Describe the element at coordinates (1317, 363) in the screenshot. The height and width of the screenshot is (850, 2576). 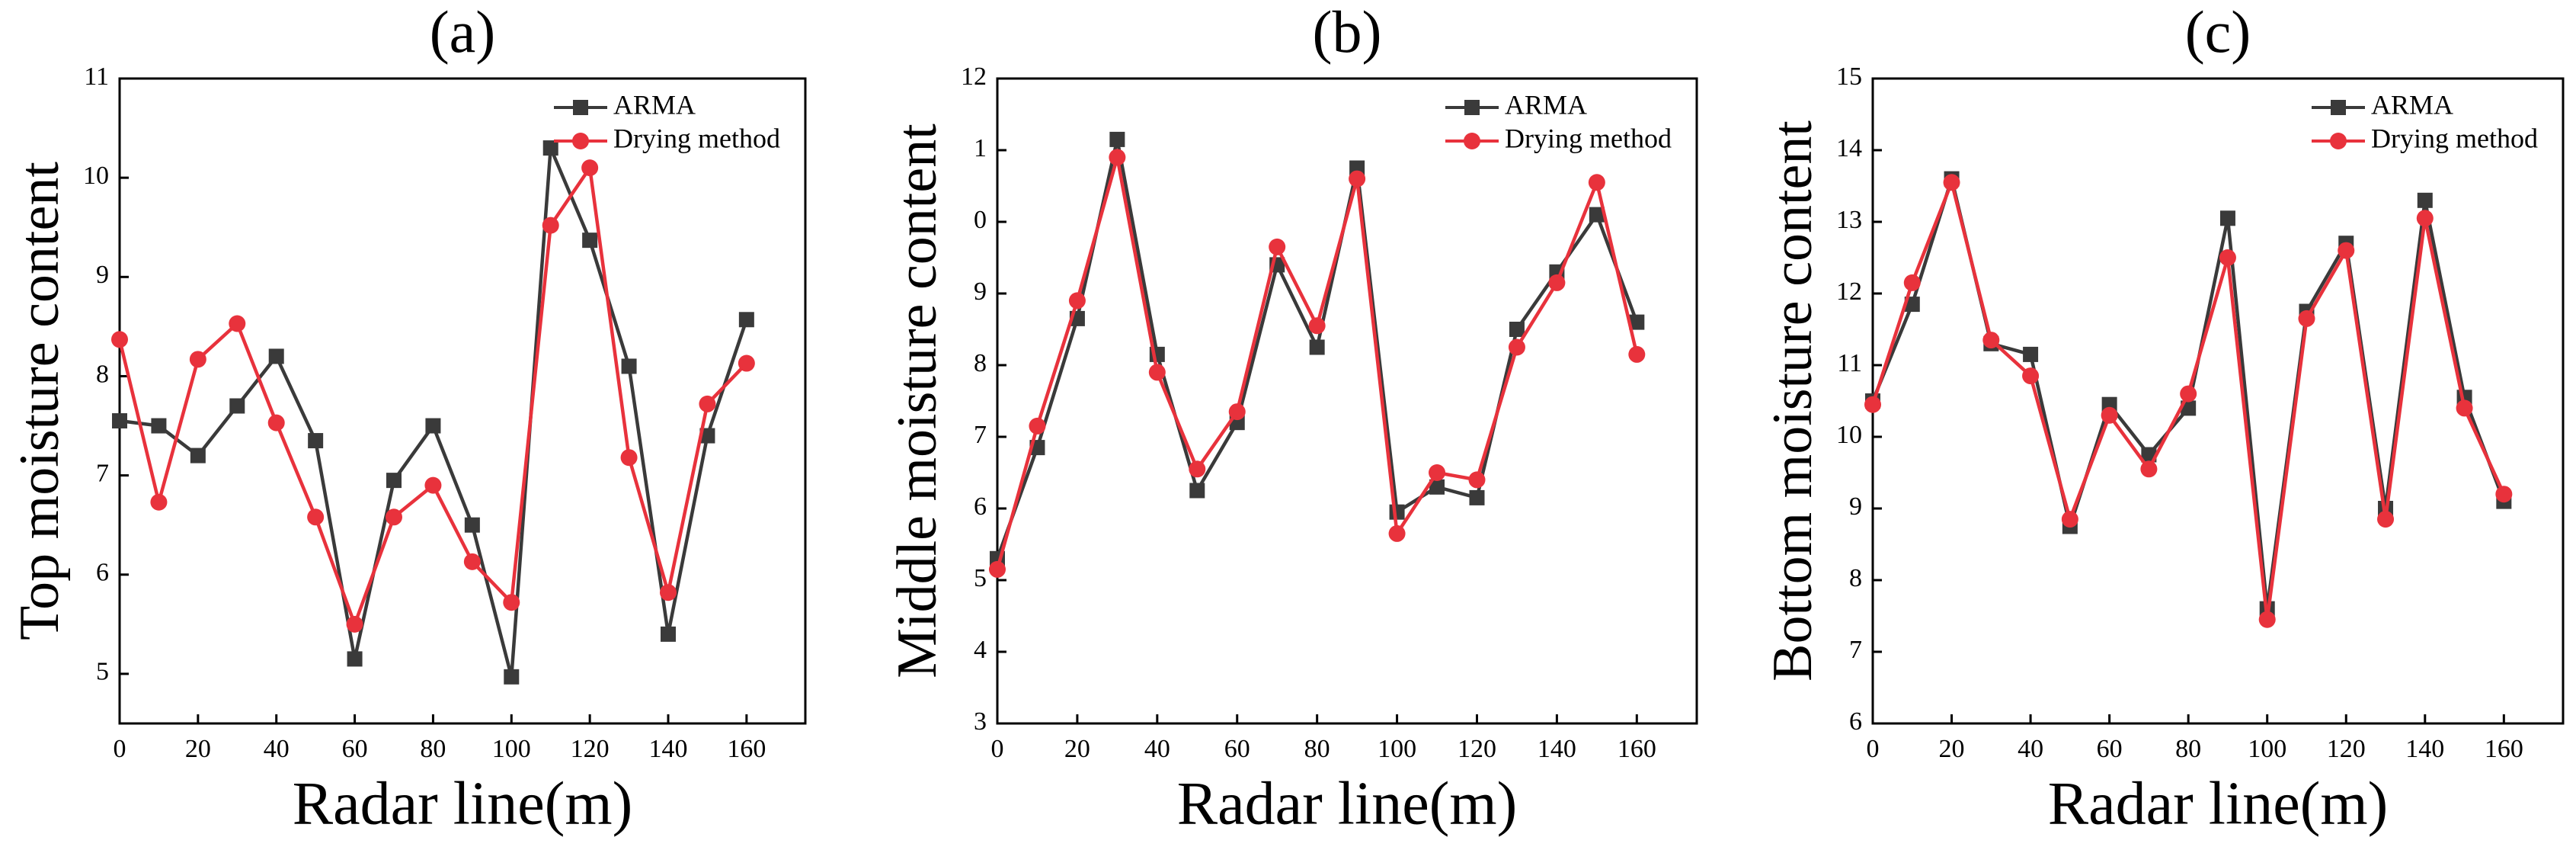
I see `series-line` at that location.